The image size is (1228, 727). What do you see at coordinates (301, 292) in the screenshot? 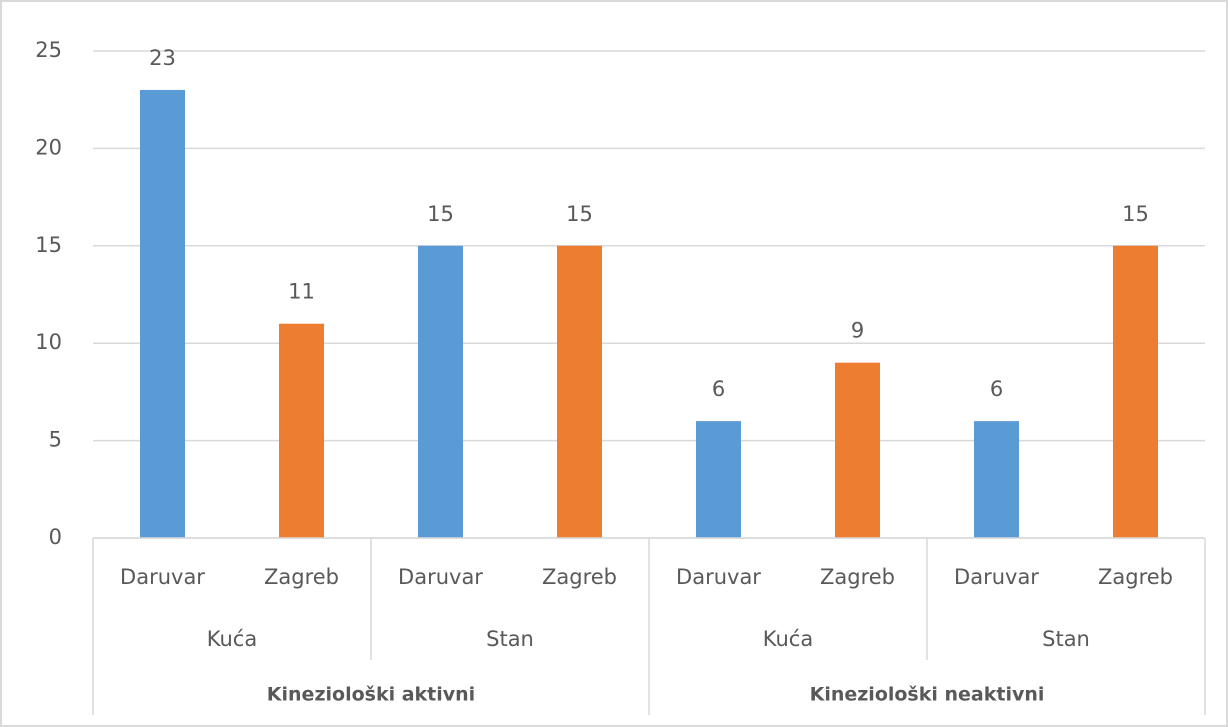
I see `value-label: 11` at bounding box center [301, 292].